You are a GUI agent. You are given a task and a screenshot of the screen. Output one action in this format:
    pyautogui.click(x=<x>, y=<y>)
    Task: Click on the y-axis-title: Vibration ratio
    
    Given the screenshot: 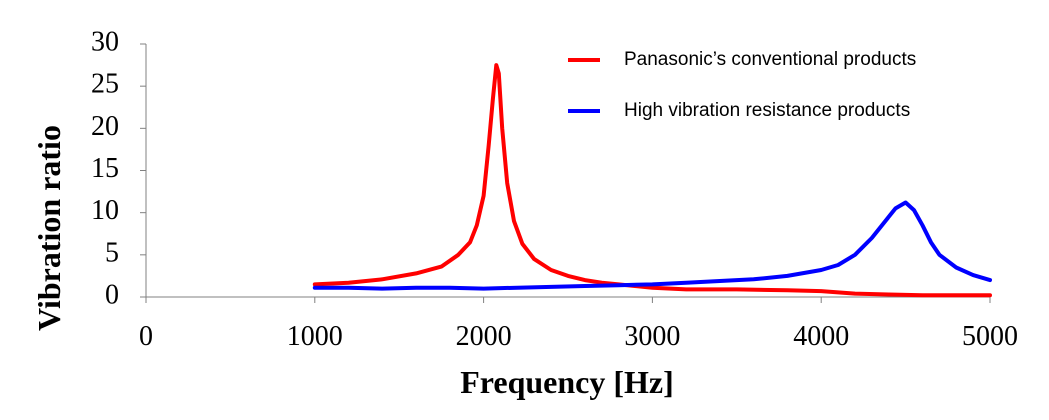 What is the action you would take?
    pyautogui.click(x=49, y=228)
    